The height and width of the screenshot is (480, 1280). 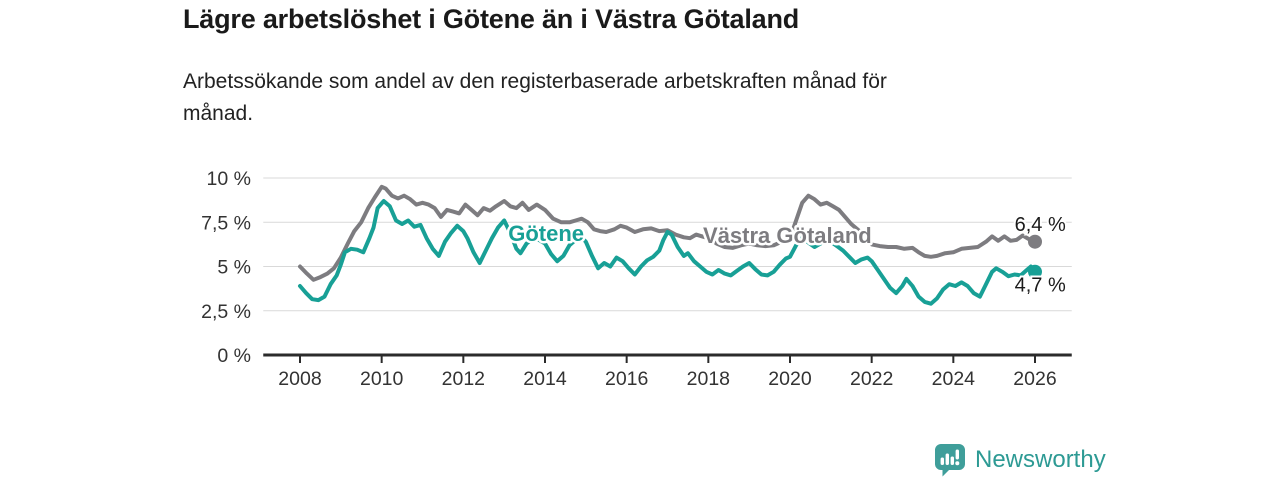 I want to click on series-label-v-stra-g-taland: Västra Götaland, so click(x=787, y=235).